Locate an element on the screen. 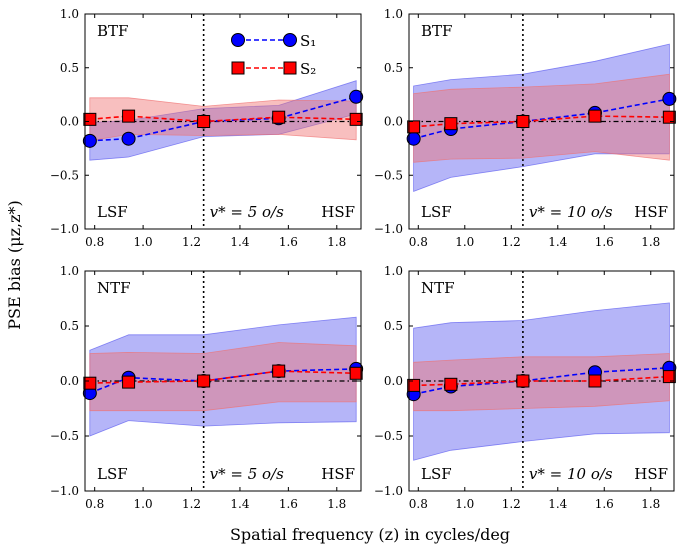 This screenshot has width=677, height=546. x-axis-label: Spatial frequency (z) in cycles/deg is located at coordinates (370, 534).